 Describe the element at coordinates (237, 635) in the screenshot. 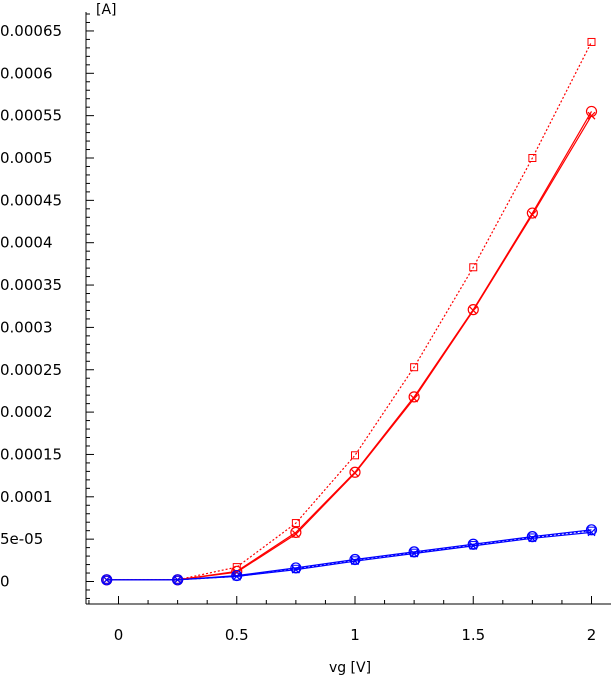

I see `x-tick-label: 0.5` at that location.